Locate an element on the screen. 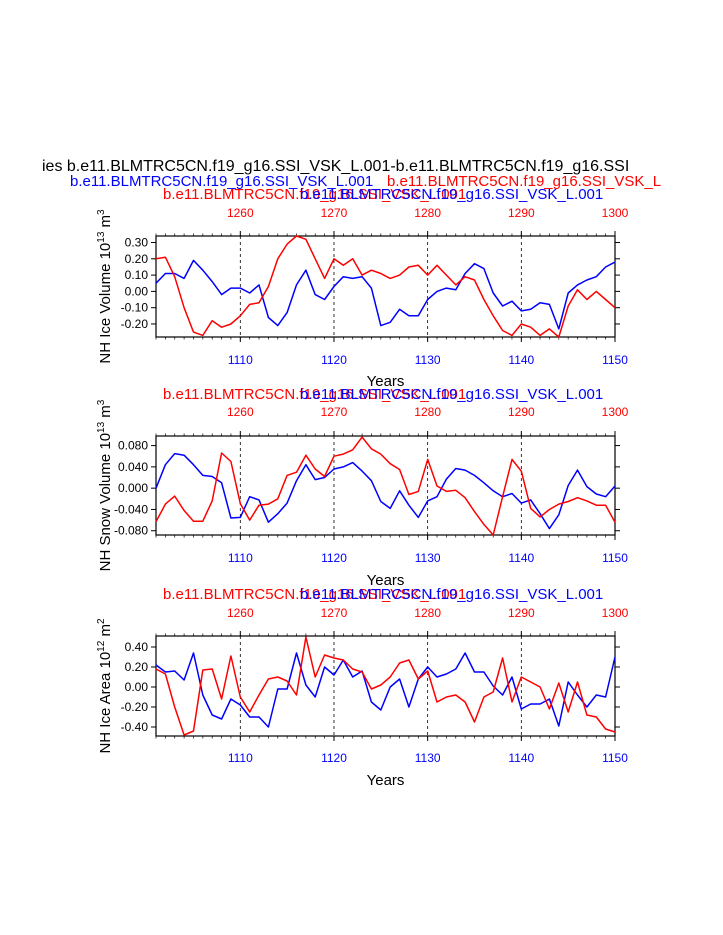 The height and width of the screenshot is (935, 723). y-tick-label: -0.40 is located at coordinates (135, 727).